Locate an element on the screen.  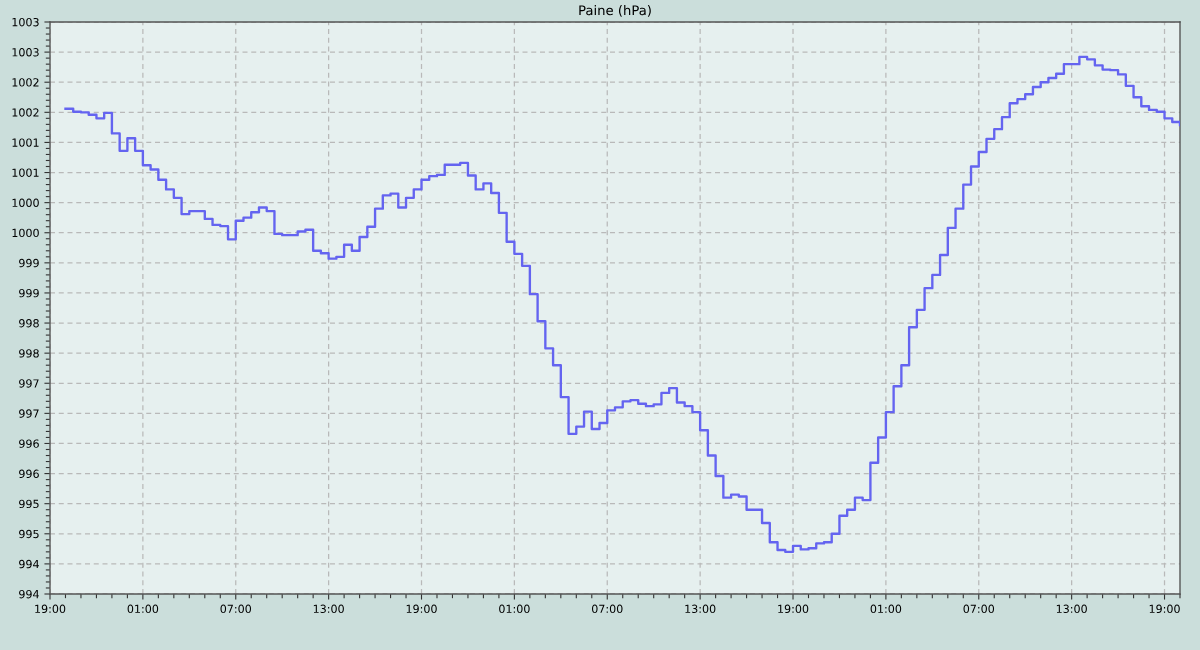
chart-title: Paine (hPa) is located at coordinates (615, 11).